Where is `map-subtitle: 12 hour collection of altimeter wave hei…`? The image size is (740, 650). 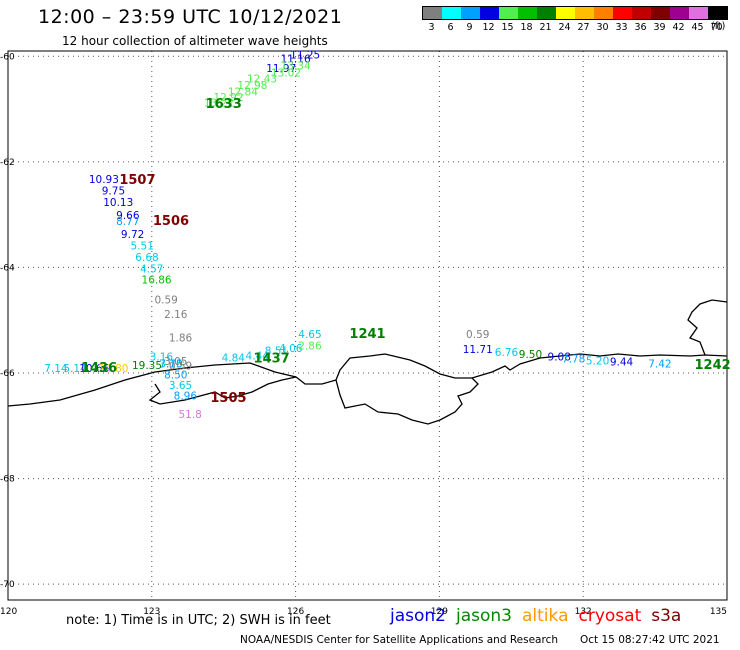
map-subtitle: 12 hour collection of altimeter wave hei… is located at coordinates (195, 41).